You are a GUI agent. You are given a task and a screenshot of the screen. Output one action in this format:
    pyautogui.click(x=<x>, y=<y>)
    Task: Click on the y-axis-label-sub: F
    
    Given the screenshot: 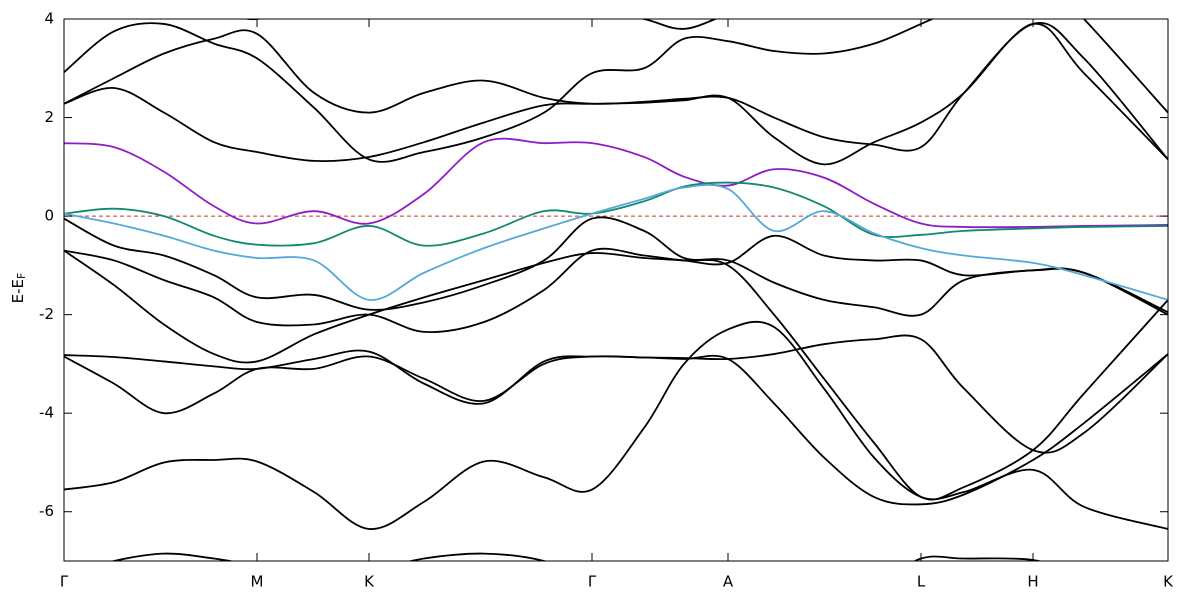 What is the action you would take?
    pyautogui.click(x=21, y=276)
    